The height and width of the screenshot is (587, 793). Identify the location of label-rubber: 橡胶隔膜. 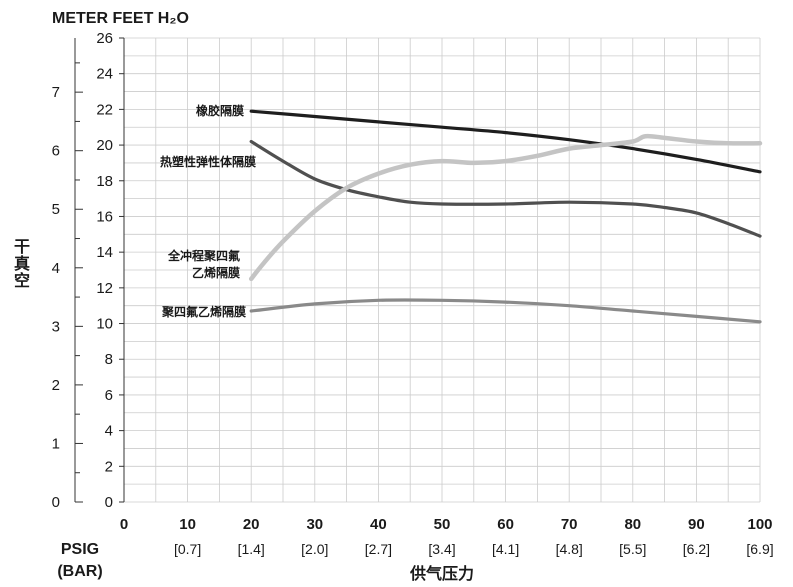
(220, 110).